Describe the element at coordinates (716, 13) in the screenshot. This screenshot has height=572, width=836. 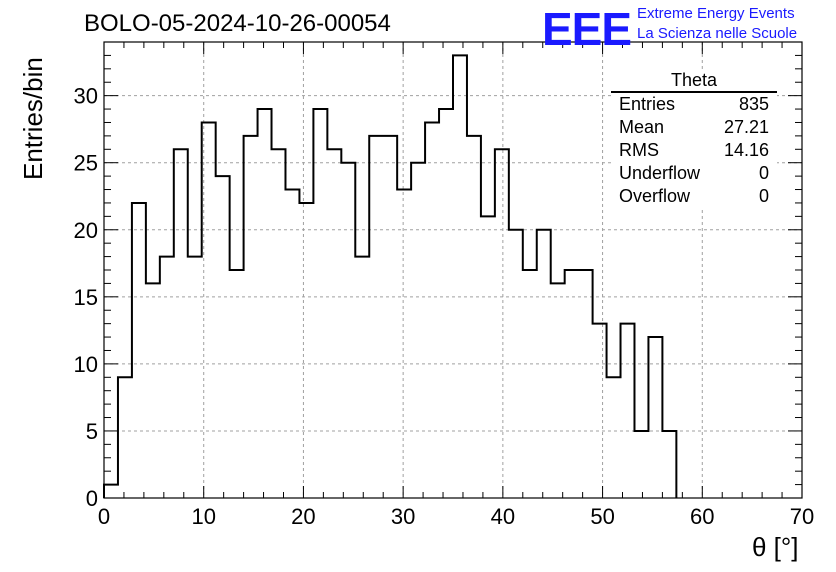
I see `org-name-line1: Extreme Energy Events` at that location.